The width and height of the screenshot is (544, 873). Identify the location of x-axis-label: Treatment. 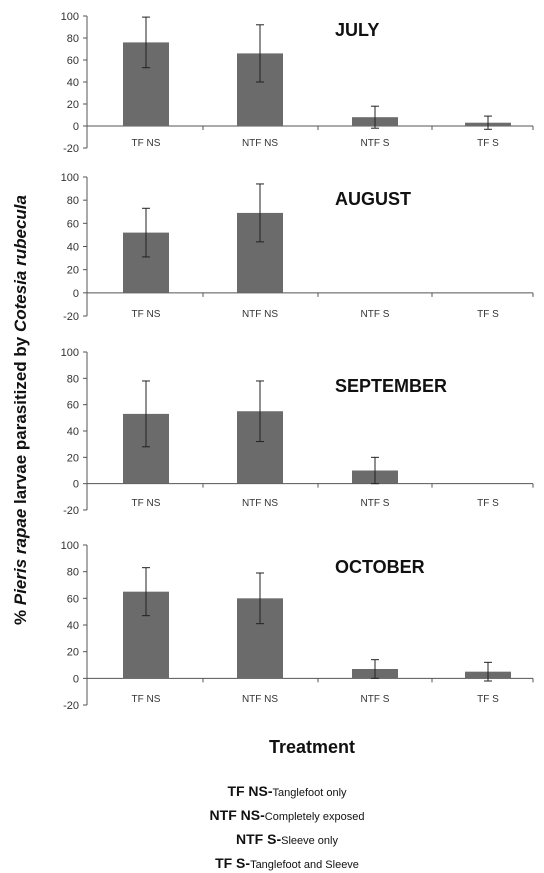
(312, 747).